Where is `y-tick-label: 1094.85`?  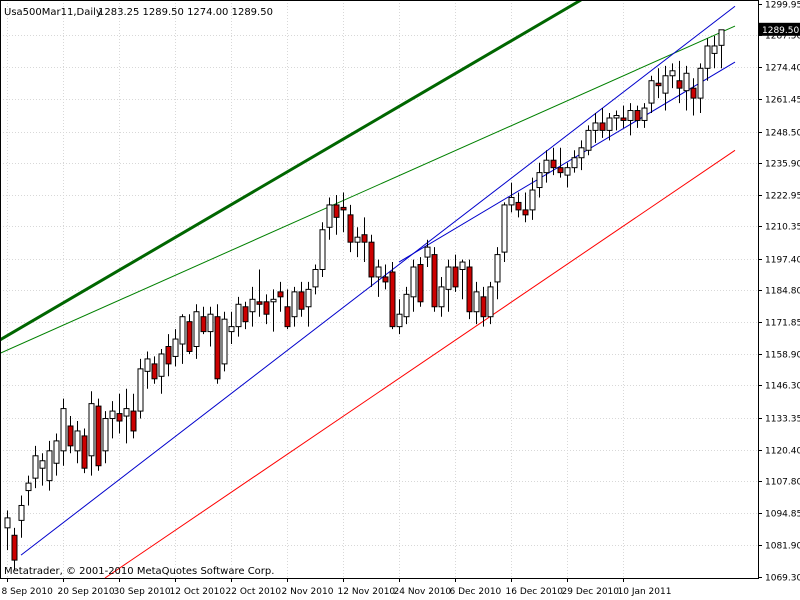
y-tick-label: 1094.85 is located at coordinates (782, 515).